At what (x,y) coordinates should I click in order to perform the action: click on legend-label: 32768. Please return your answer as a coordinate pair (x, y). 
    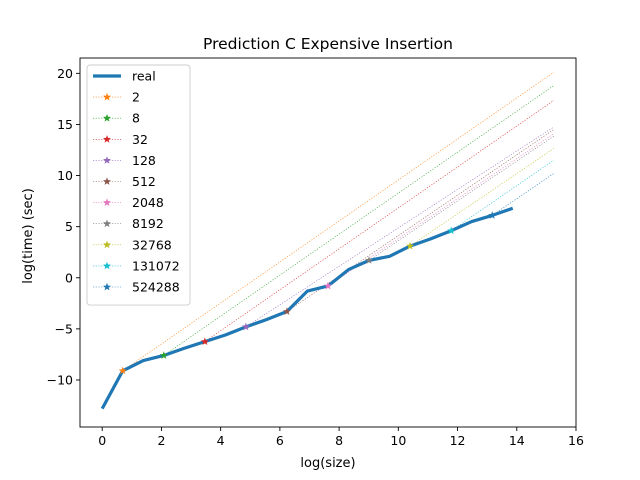
    Looking at the image, I should click on (152, 244).